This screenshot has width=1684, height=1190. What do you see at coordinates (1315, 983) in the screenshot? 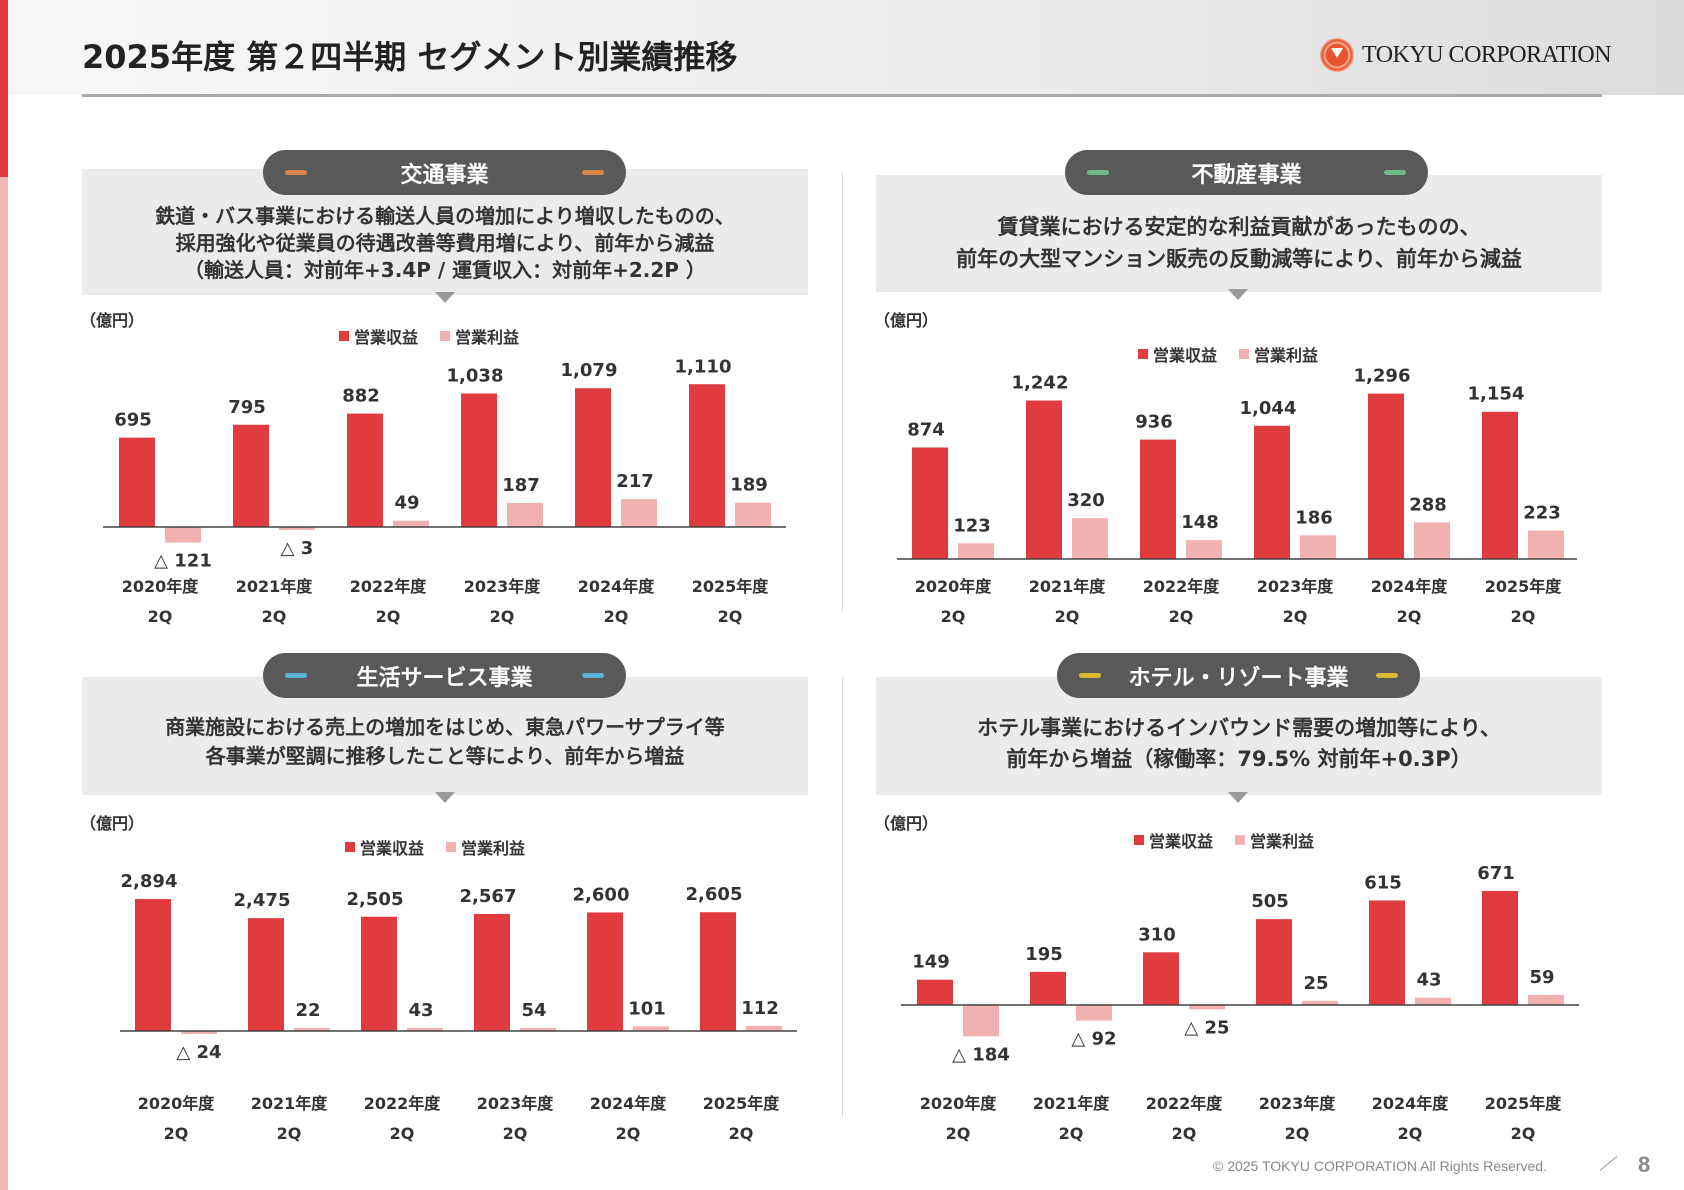
I see `data-label-profit: 25` at bounding box center [1315, 983].